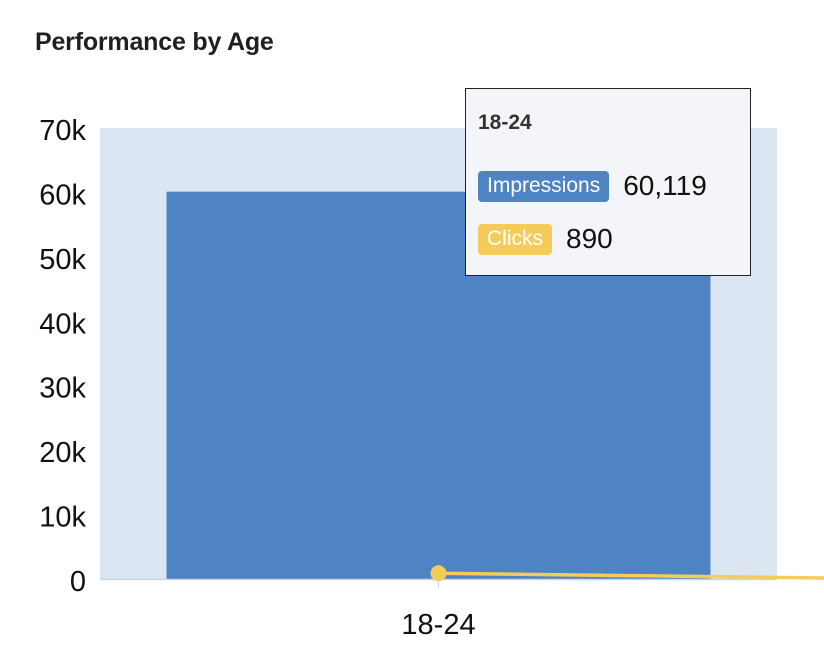 This screenshot has width=824, height=671. What do you see at coordinates (631, 575) in the screenshot?
I see `line-clicks` at bounding box center [631, 575].